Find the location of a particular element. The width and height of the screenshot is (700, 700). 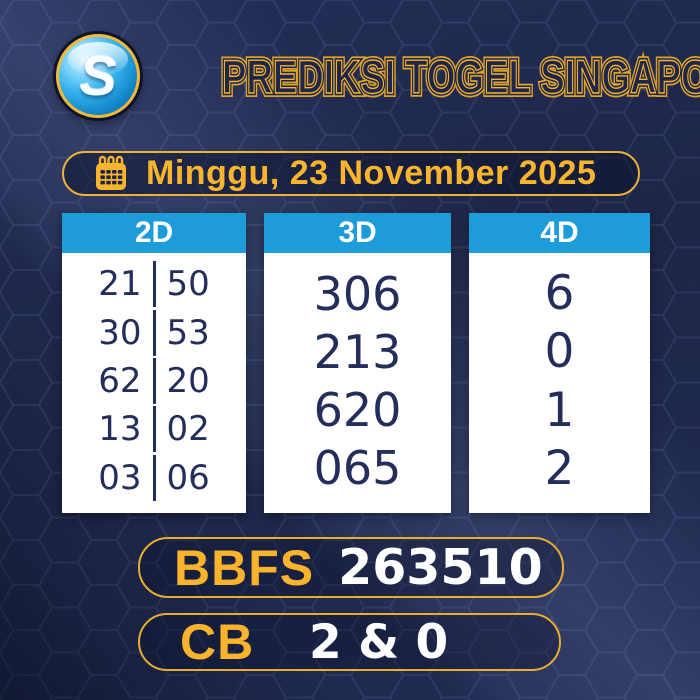

logo-letter: S is located at coordinates (98, 75).